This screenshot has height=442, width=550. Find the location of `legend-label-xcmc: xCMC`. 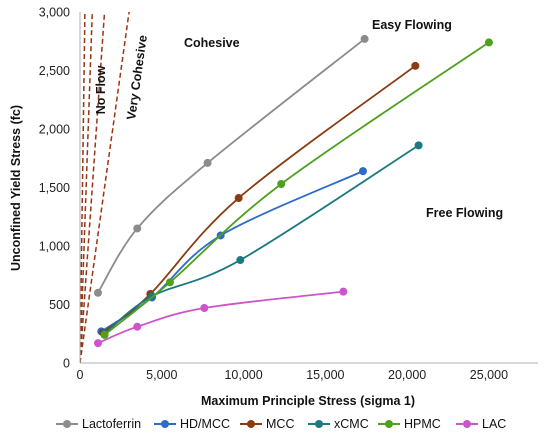

legend-label-xcmc: xCMC is located at coordinates (351, 424).